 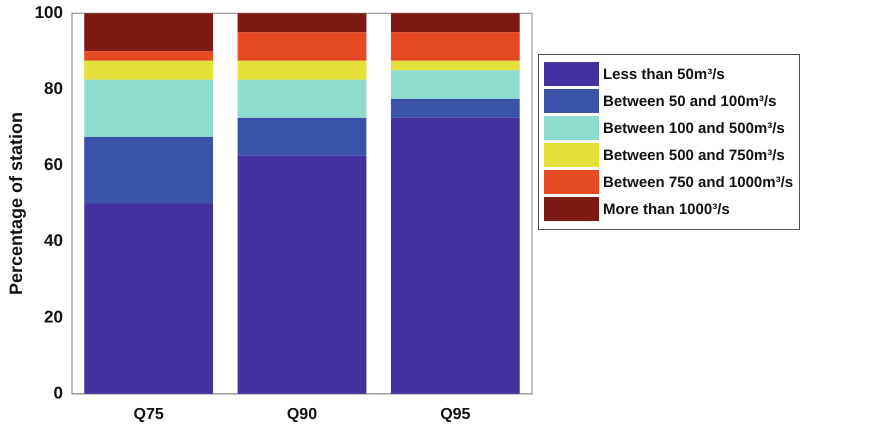 What do you see at coordinates (694, 155) in the screenshot?
I see `legend-label: Between 500 and 750m³/s` at bounding box center [694, 155].